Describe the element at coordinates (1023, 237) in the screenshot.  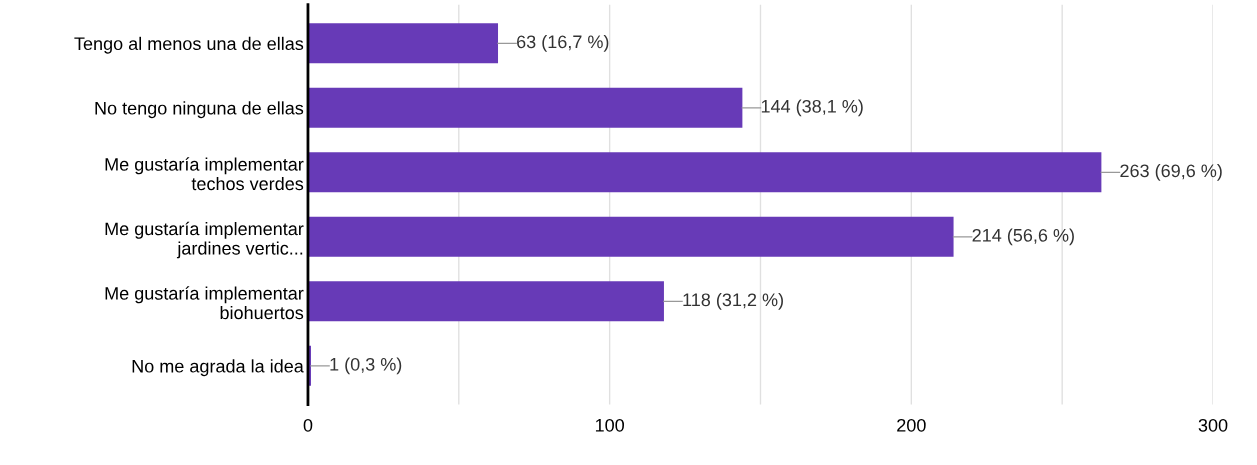
I see `data-label: 214 (56,6 %)` at that location.